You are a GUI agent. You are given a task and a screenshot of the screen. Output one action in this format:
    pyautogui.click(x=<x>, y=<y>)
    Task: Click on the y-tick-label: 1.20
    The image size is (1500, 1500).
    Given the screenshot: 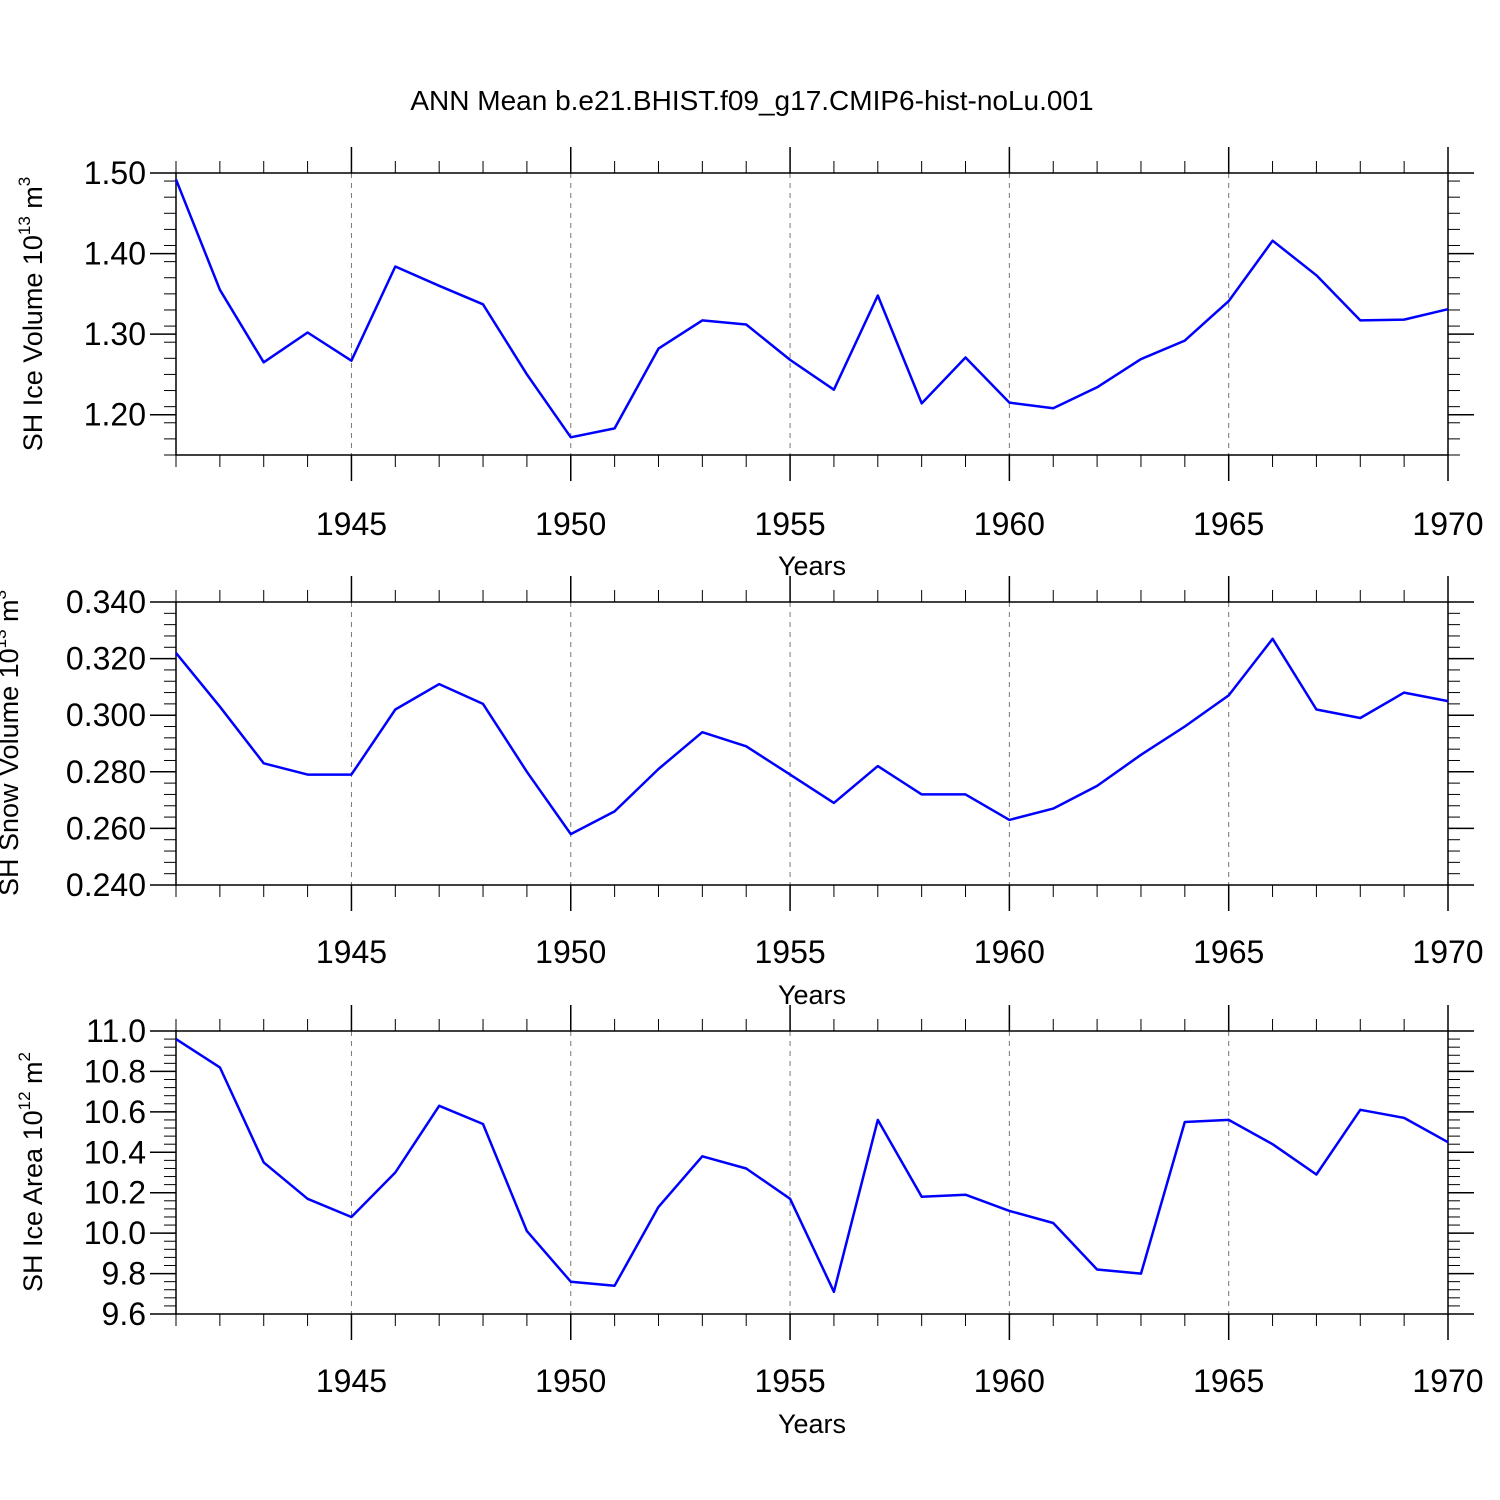 What is the action you would take?
    pyautogui.click(x=115, y=415)
    